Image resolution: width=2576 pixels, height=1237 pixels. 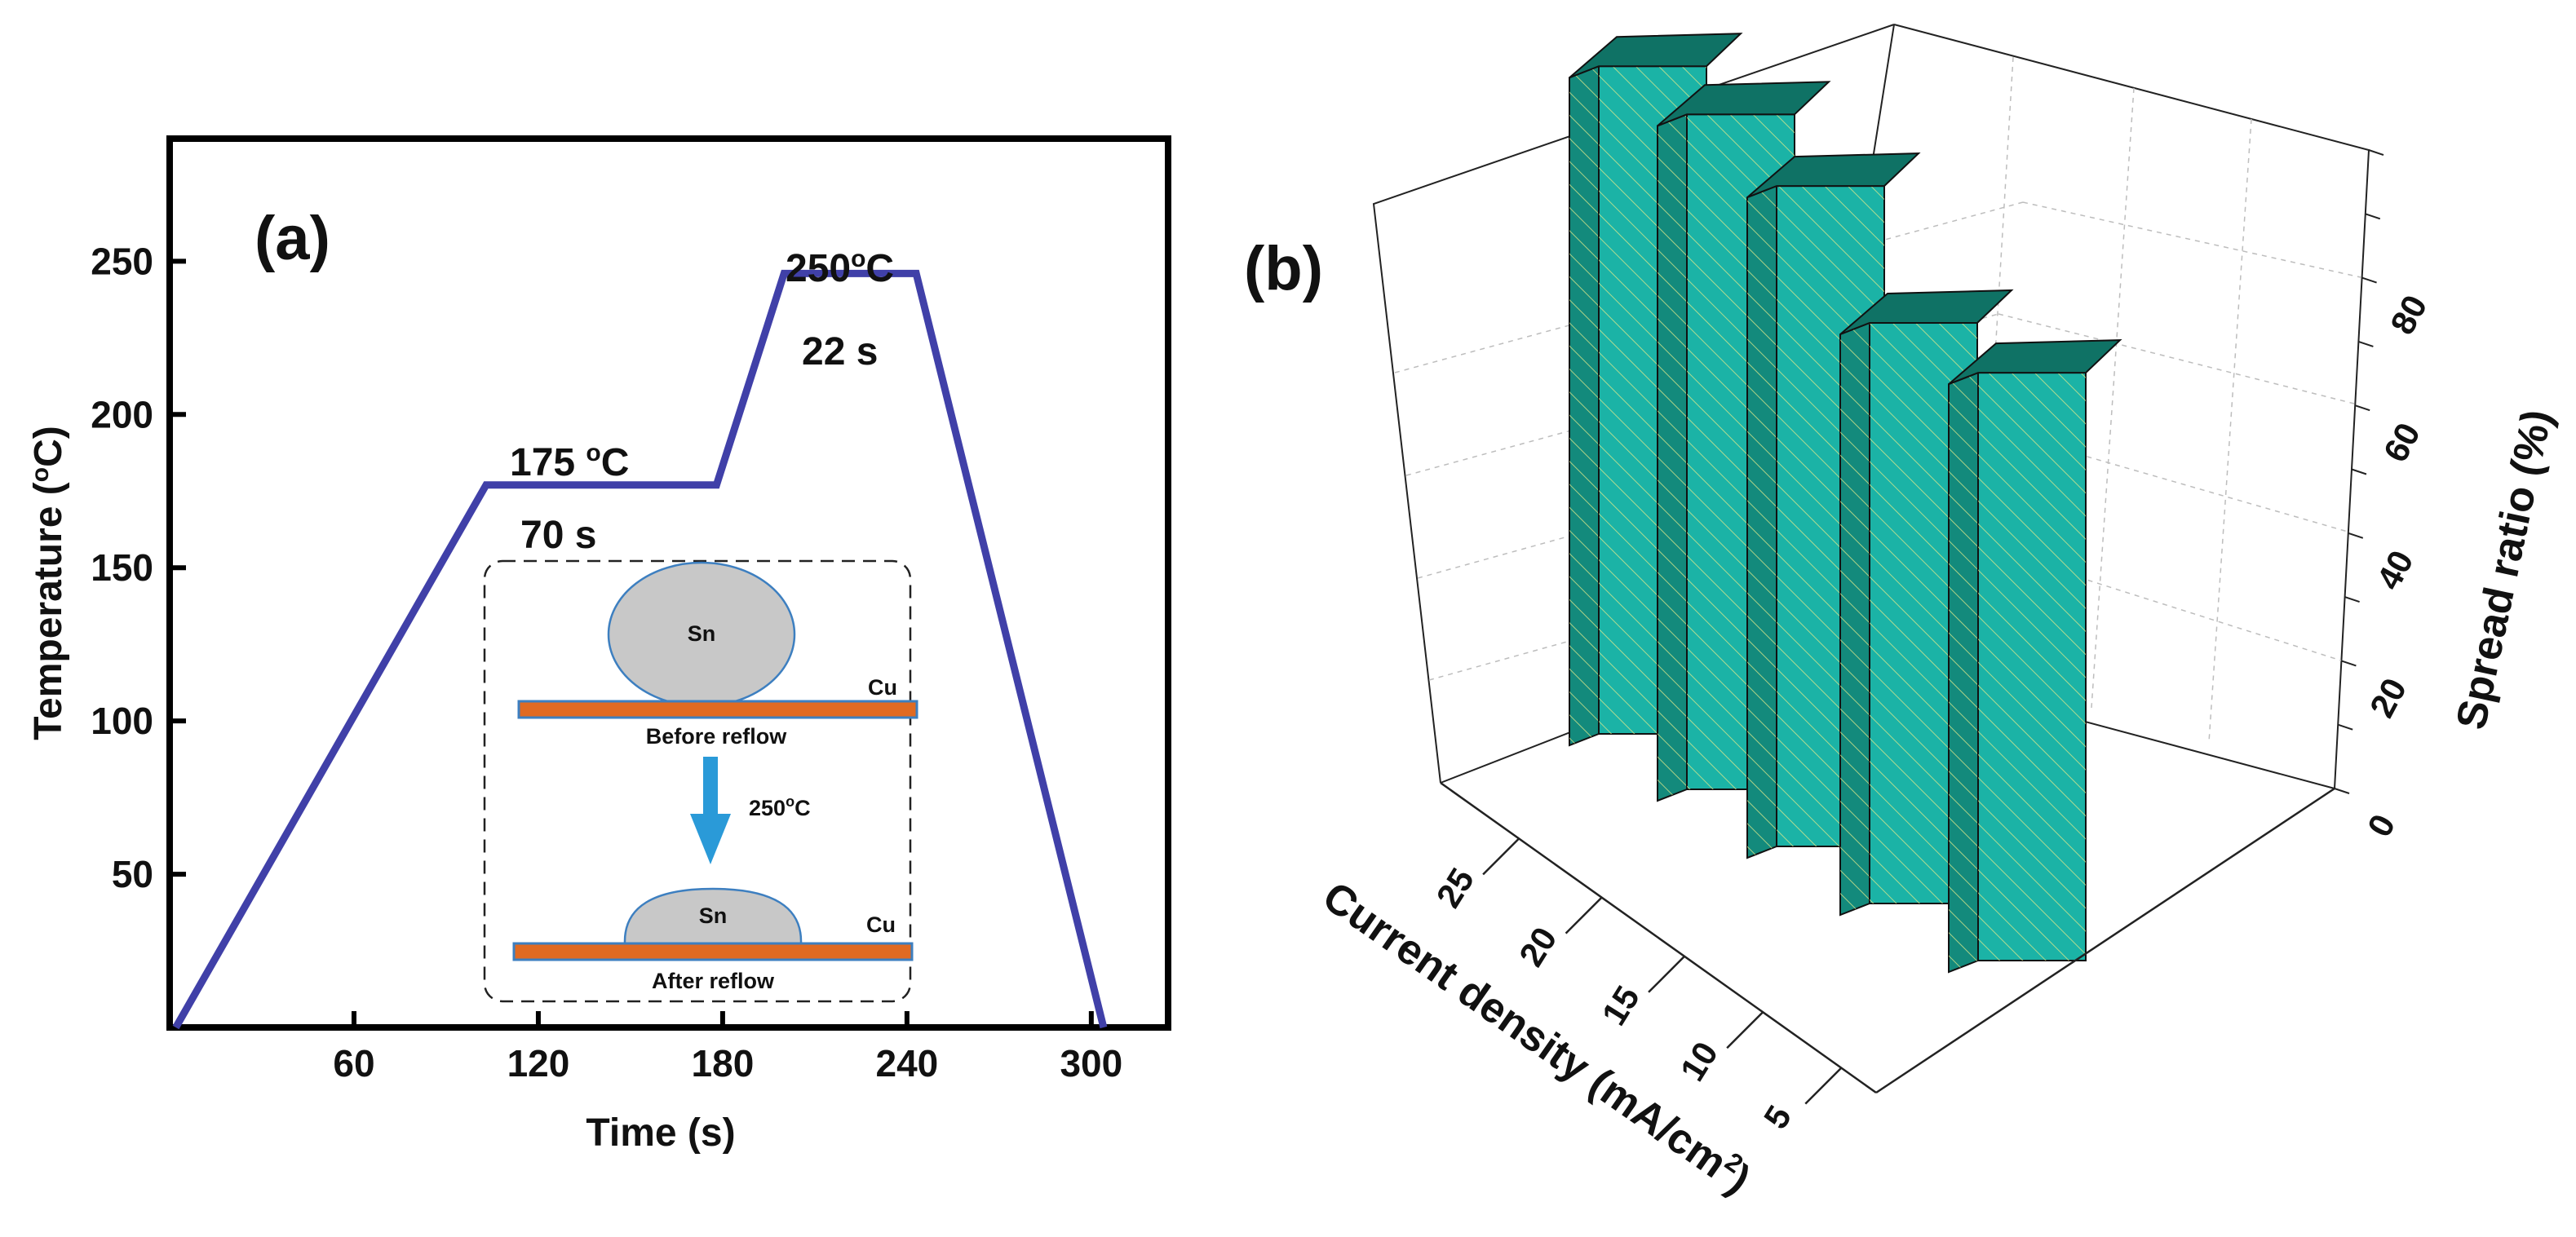 What do you see at coordinates (1455, 887) in the screenshot?
I see `x-tick-label-b: 25` at bounding box center [1455, 887].